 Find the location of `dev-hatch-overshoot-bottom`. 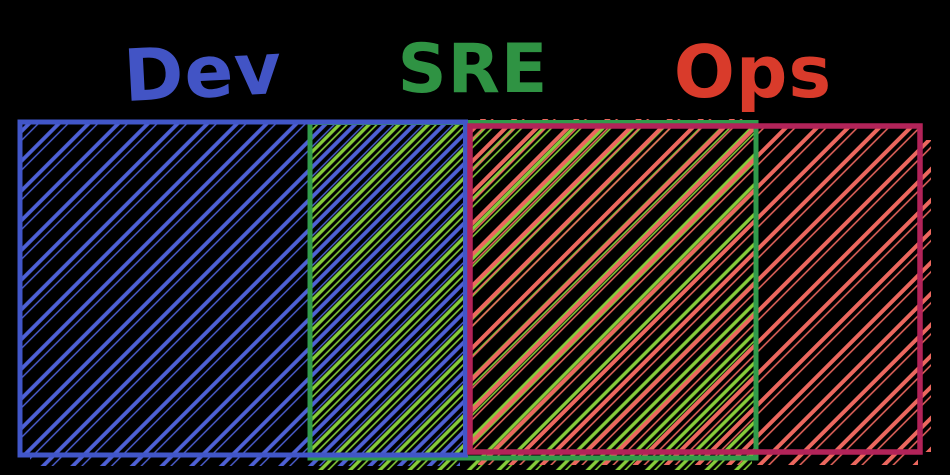

dev-hatch-overshoot-bottom is located at coordinates (245, 460).